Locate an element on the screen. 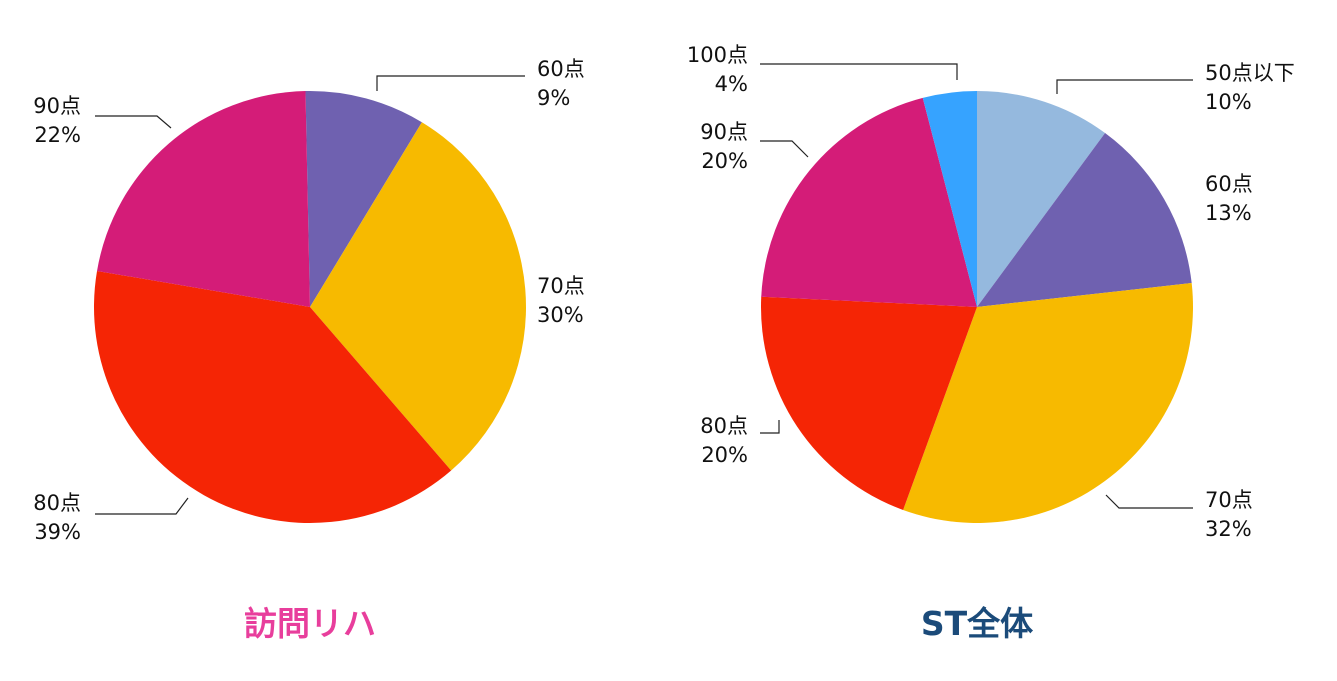  slice-label-0-1: 70点 is located at coordinates (561, 286).